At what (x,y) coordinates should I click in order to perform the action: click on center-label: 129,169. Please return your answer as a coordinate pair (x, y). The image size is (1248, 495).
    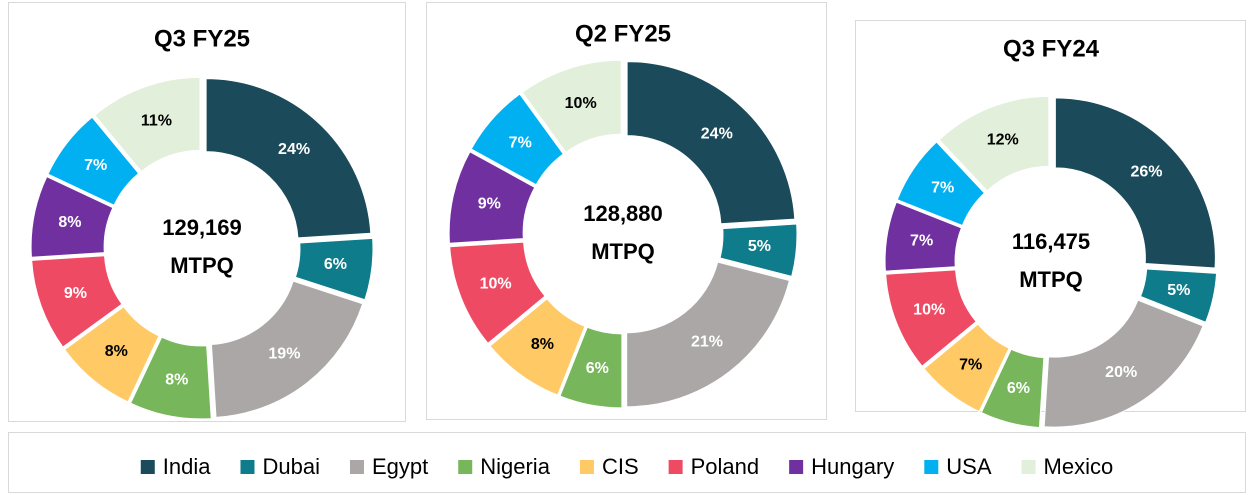
    Looking at the image, I should click on (202, 227).